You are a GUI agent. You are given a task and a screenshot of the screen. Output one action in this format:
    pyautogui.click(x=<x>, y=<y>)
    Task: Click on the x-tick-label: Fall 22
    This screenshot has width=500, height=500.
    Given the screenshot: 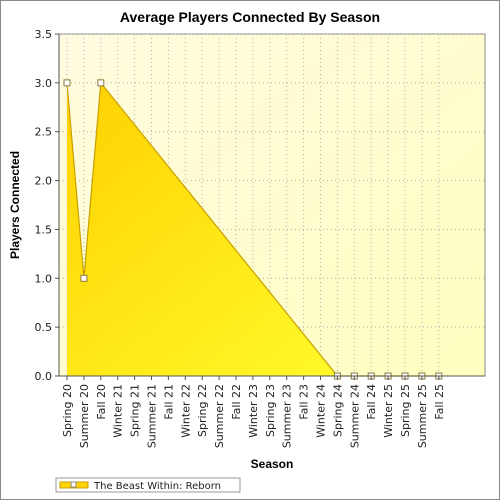 What is the action you would take?
    pyautogui.click(x=236, y=402)
    